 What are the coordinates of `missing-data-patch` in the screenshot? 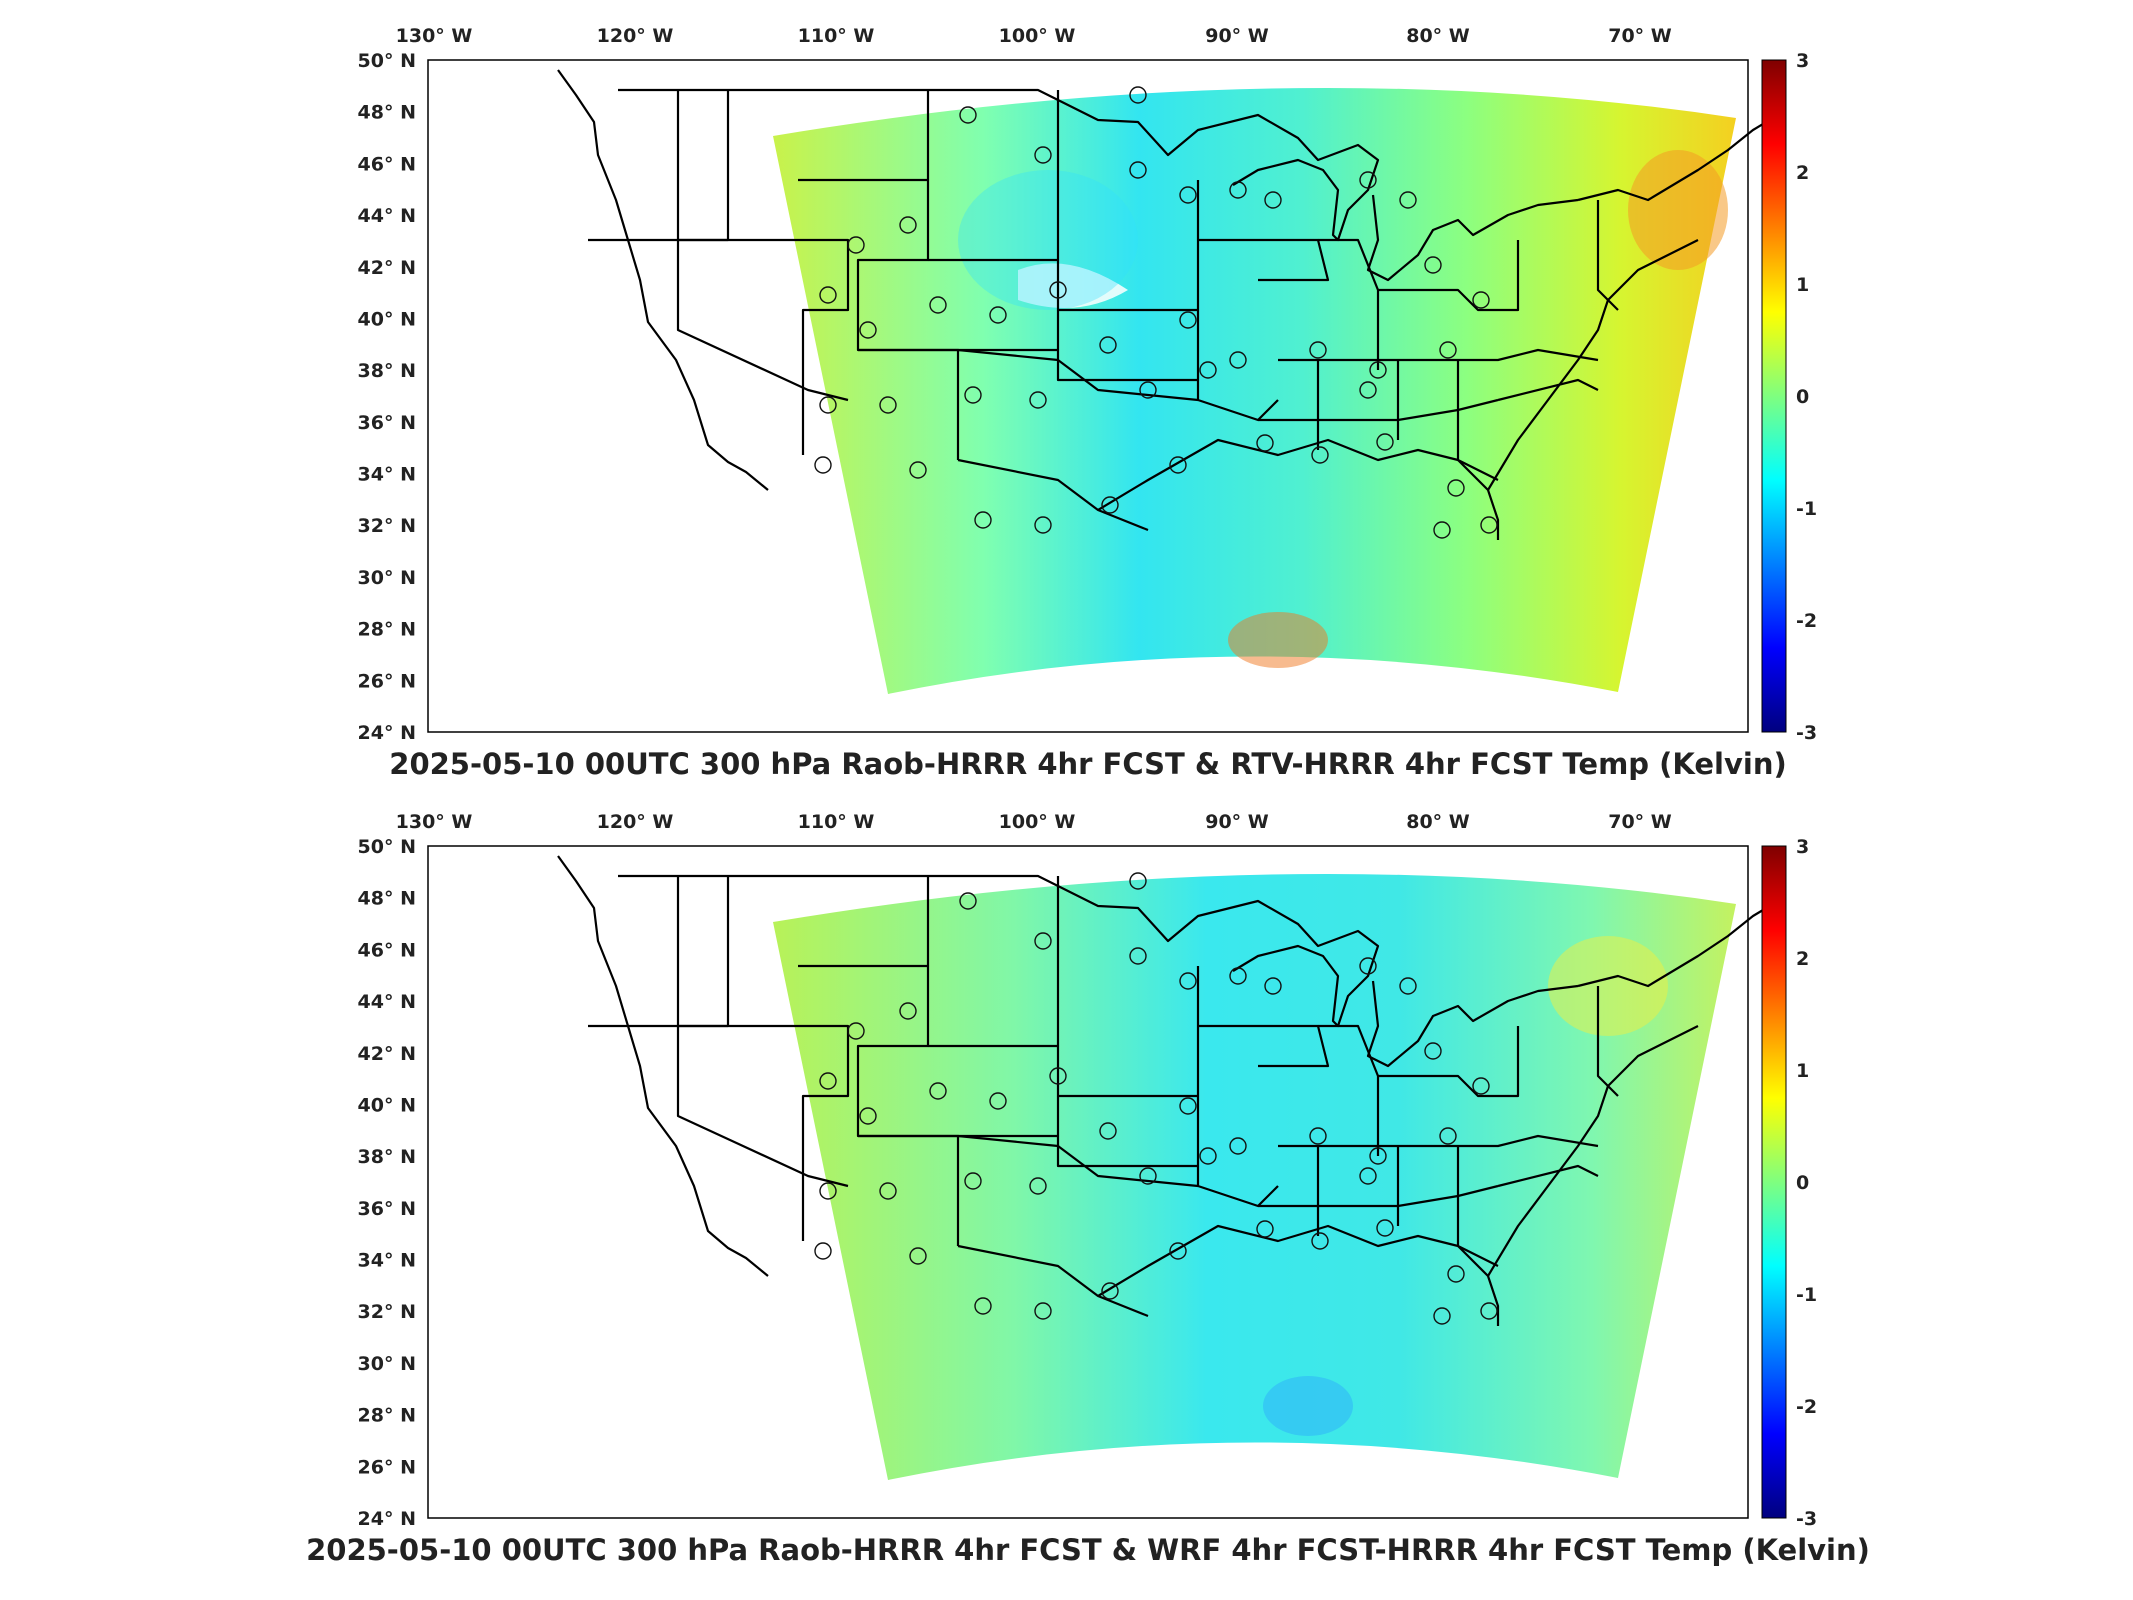 It's located at (1073, 285).